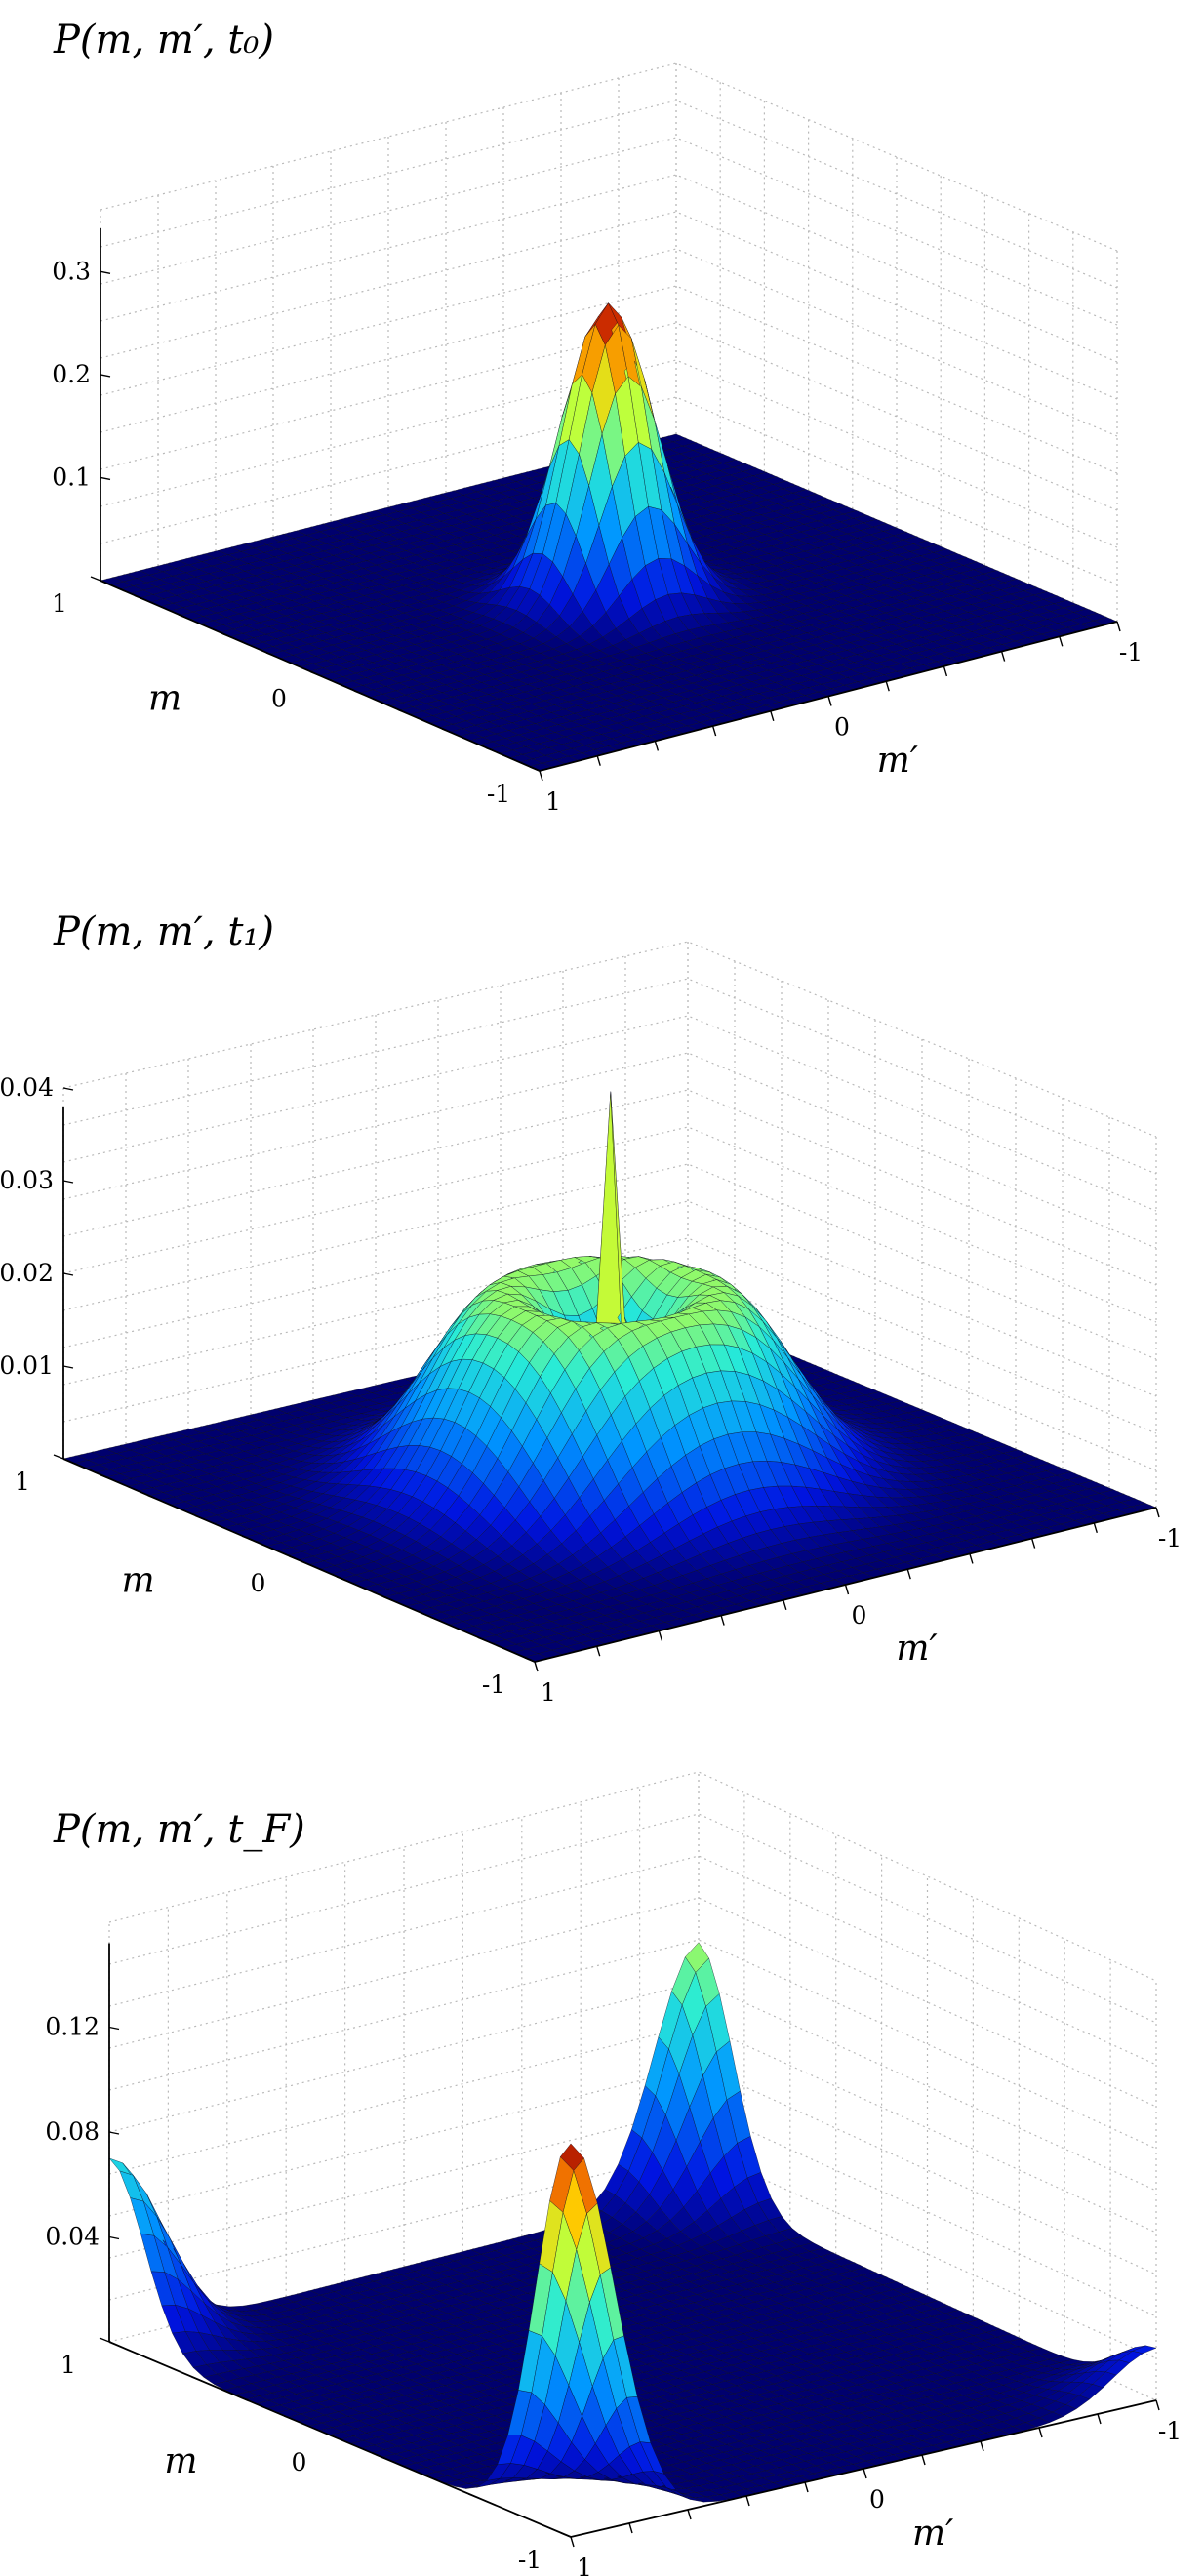 This screenshot has width=1204, height=2576. I want to click on m-tick-label: 1, so click(59, 603).